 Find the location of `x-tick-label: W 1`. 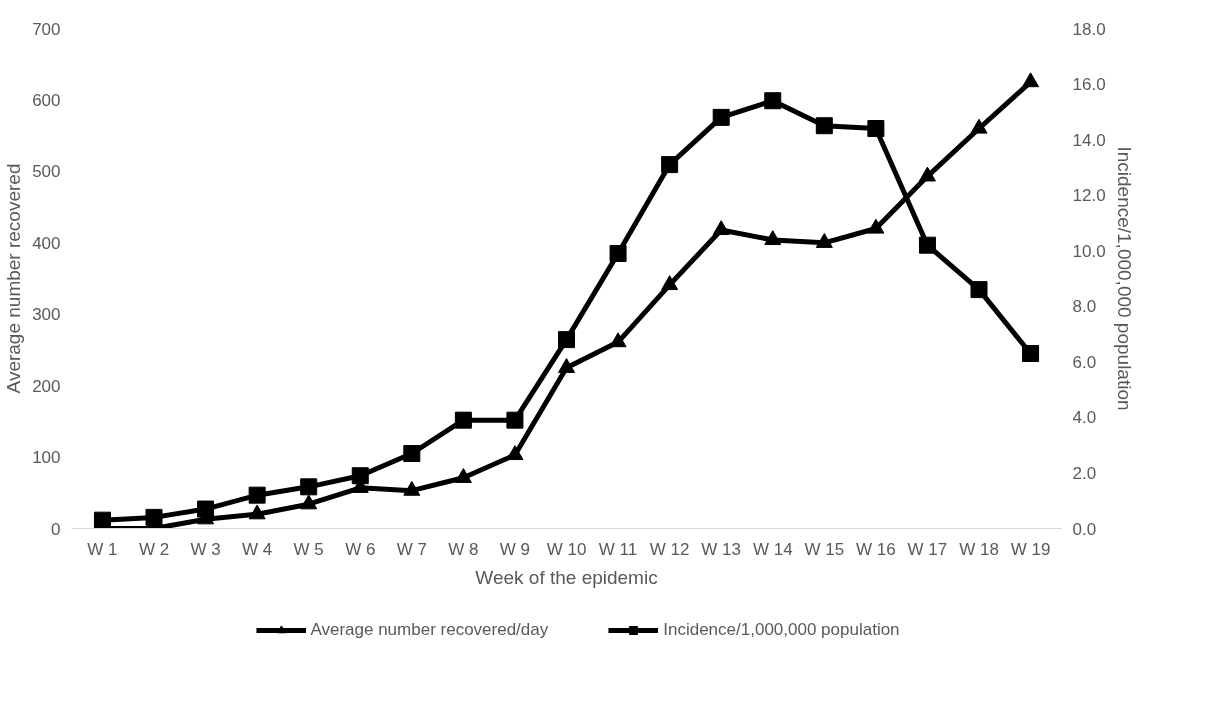

x-tick-label: W 1 is located at coordinates (102, 549).